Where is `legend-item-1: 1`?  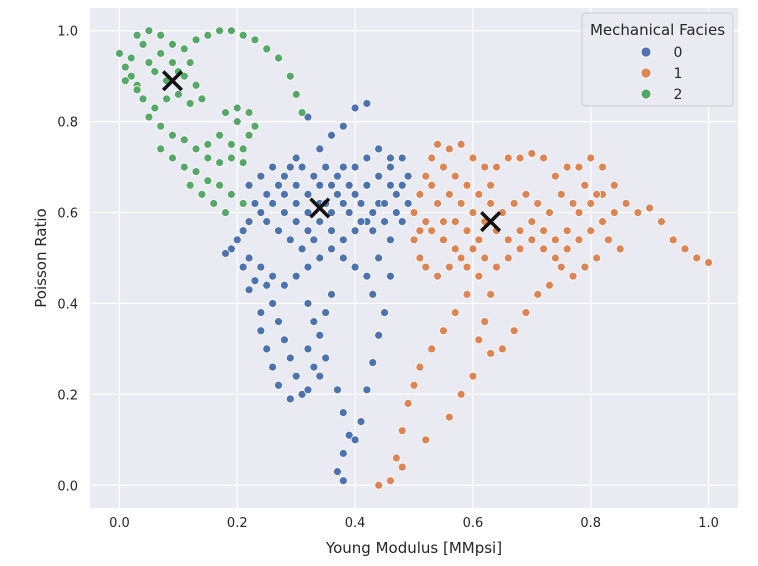 legend-item-1: 1 is located at coordinates (661, 74).